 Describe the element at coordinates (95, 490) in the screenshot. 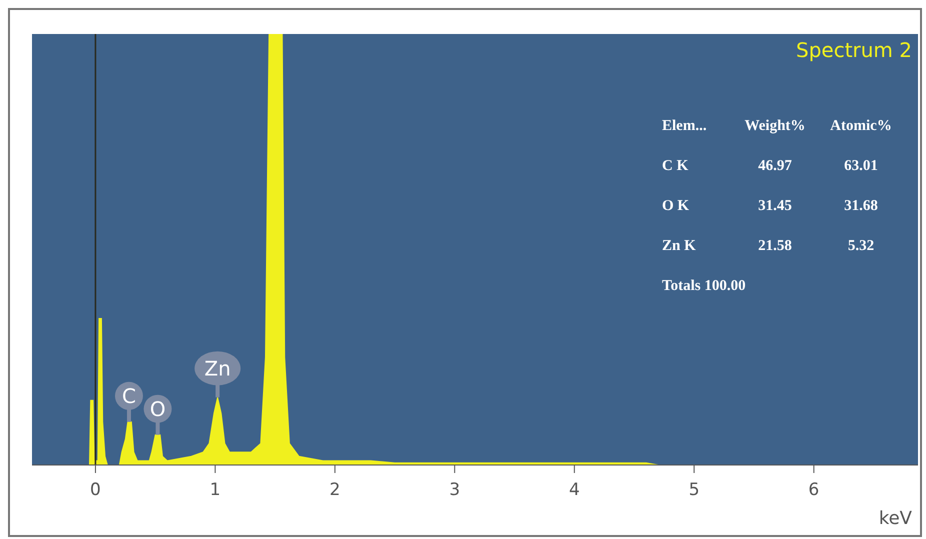

I see `x-tick-label: 0` at that location.